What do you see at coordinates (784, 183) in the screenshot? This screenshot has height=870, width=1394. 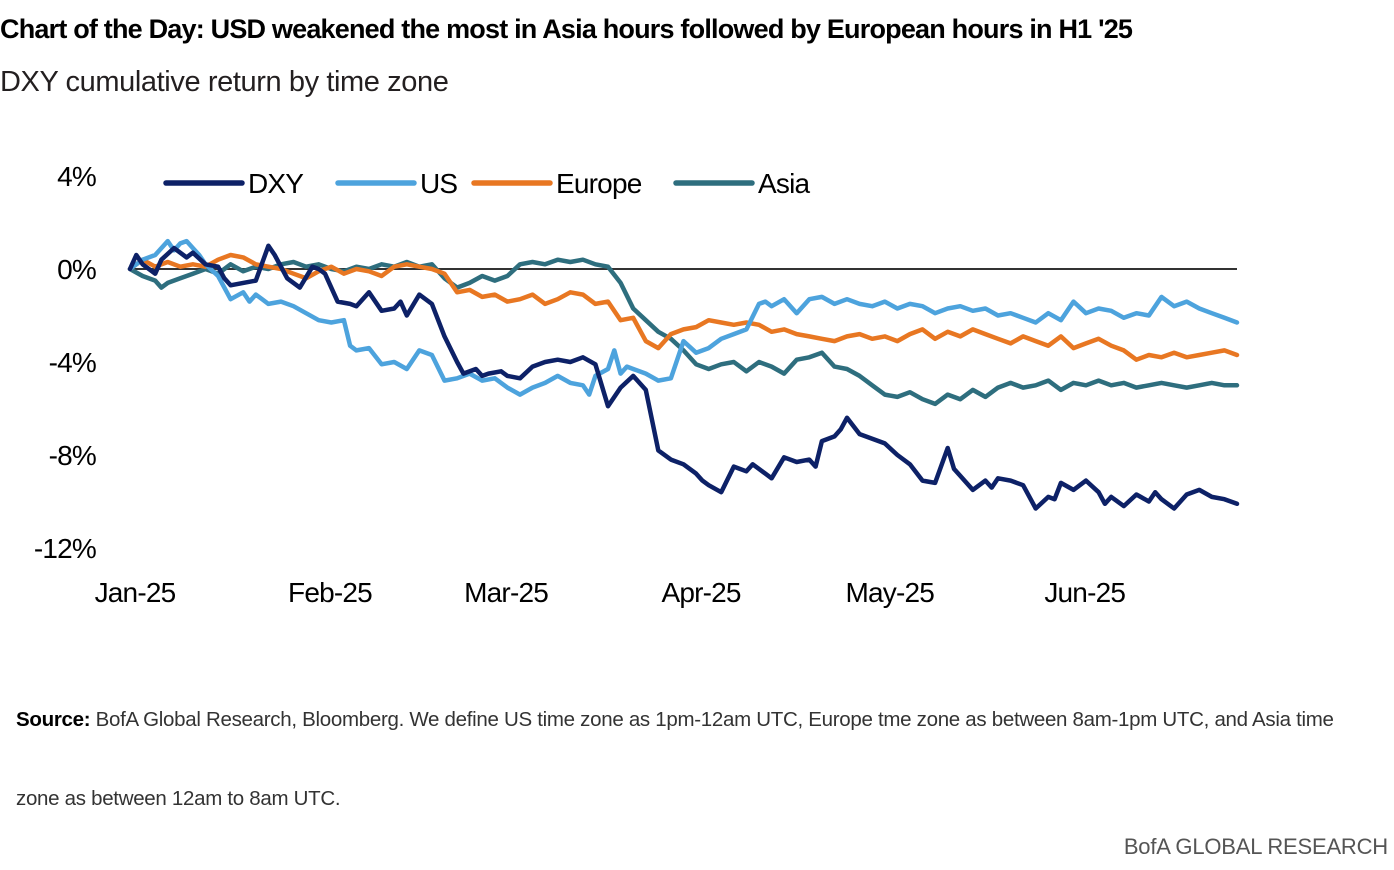 I see `legend-label-asia: Asia` at bounding box center [784, 183].